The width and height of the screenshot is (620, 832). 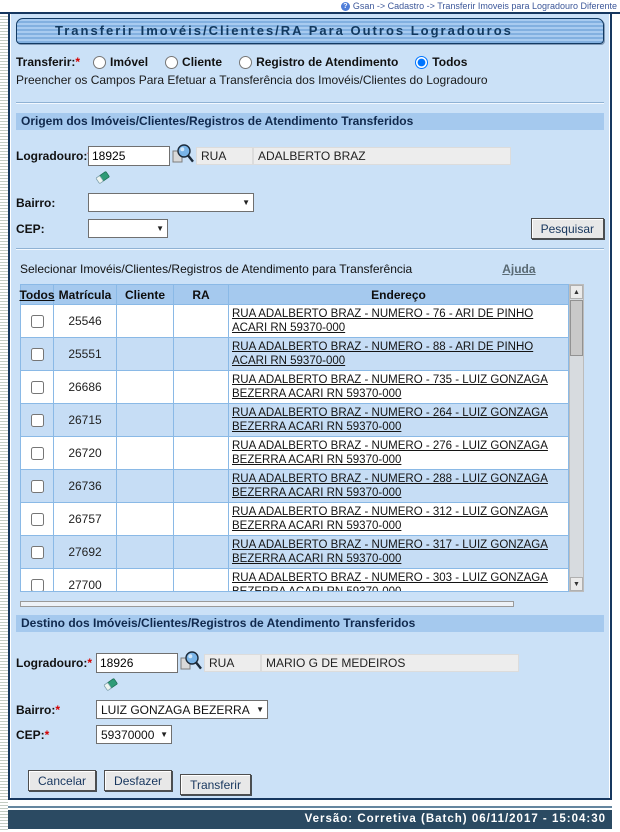 I want to click on destino-bairro-label: Bairro:*, so click(x=38, y=709).